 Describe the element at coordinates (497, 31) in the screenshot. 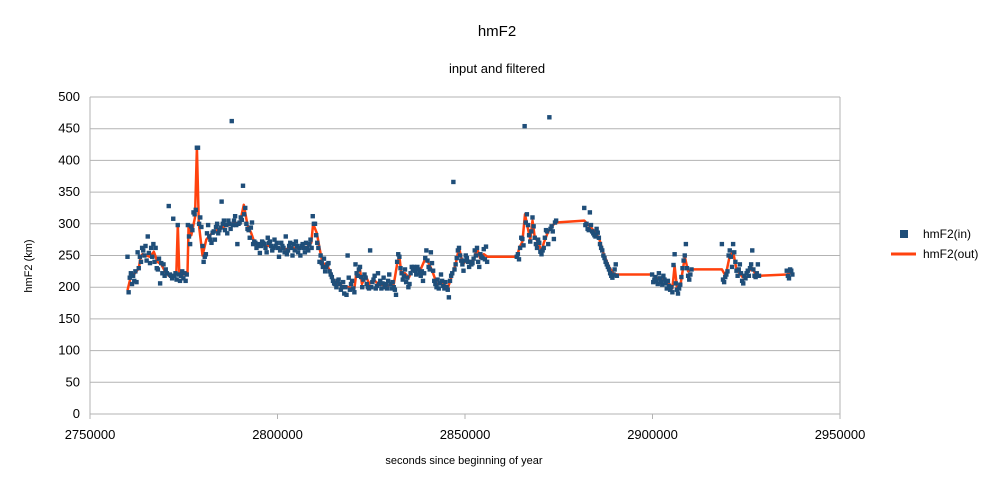

I see `chart-title: hmF2` at that location.